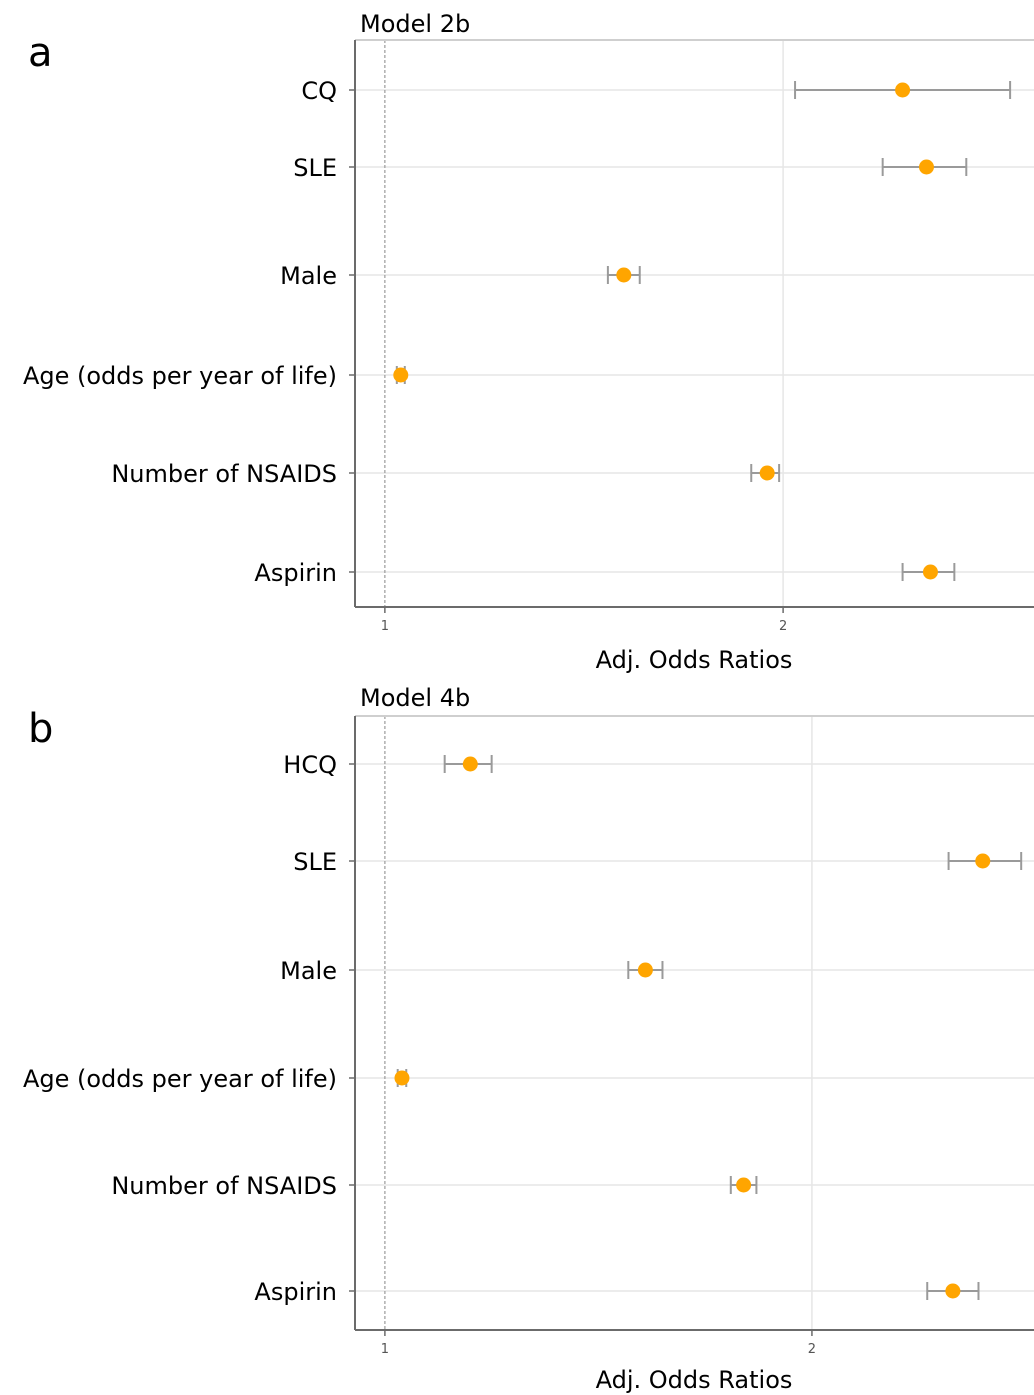  What do you see at coordinates (694, 1380) in the screenshot?
I see `panel-b-xlabel: Adj. Odds Ratios` at bounding box center [694, 1380].